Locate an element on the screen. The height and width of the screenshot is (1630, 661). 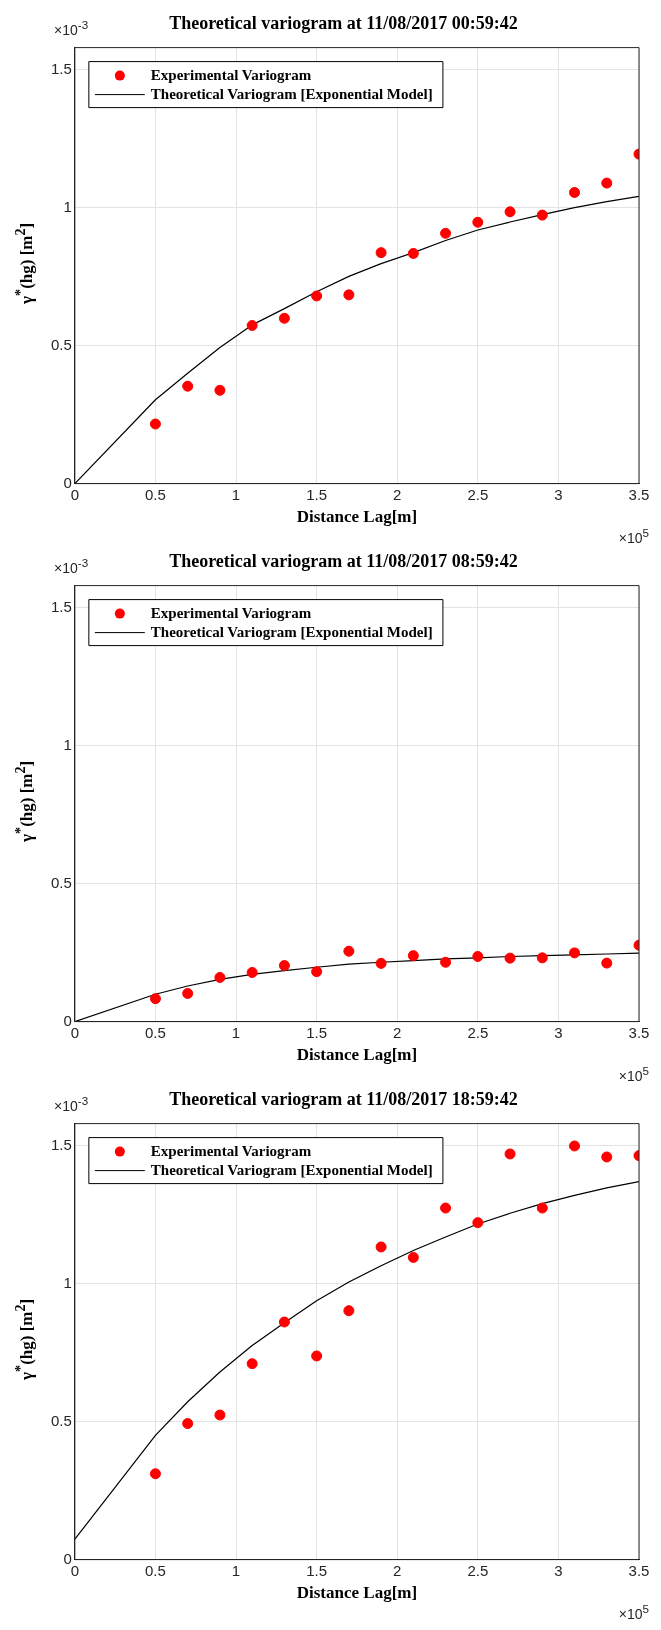
chart-title: Theoretical variogram at 11/08/2017 00:59:42 is located at coordinates (343, 23).